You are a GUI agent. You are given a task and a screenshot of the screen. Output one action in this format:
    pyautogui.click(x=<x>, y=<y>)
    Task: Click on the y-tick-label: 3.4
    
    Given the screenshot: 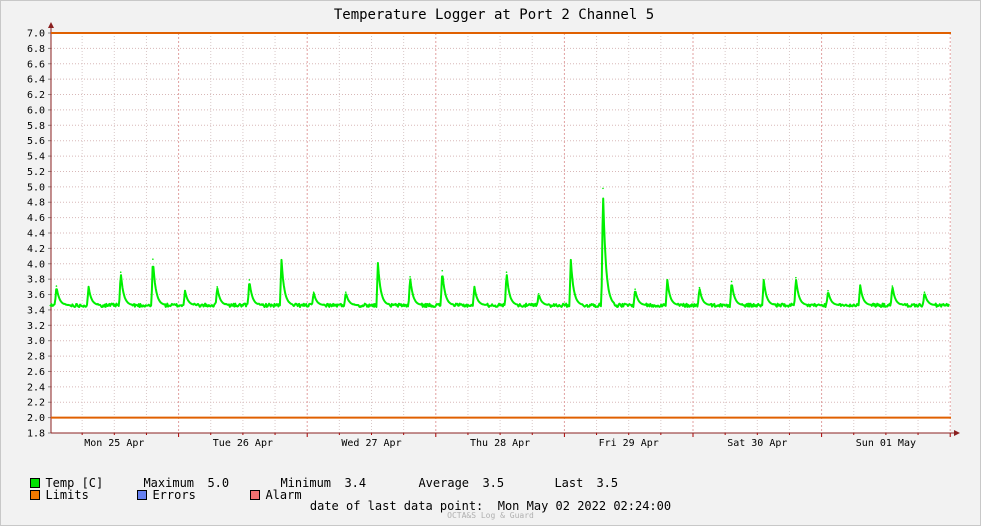 What is the action you would take?
    pyautogui.click(x=36, y=310)
    